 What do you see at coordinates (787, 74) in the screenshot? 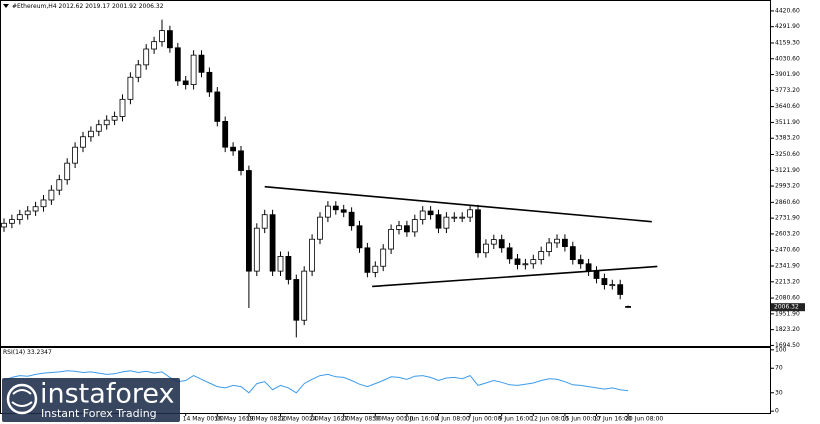
I see `y-tick-label: 3901.90` at bounding box center [787, 74].